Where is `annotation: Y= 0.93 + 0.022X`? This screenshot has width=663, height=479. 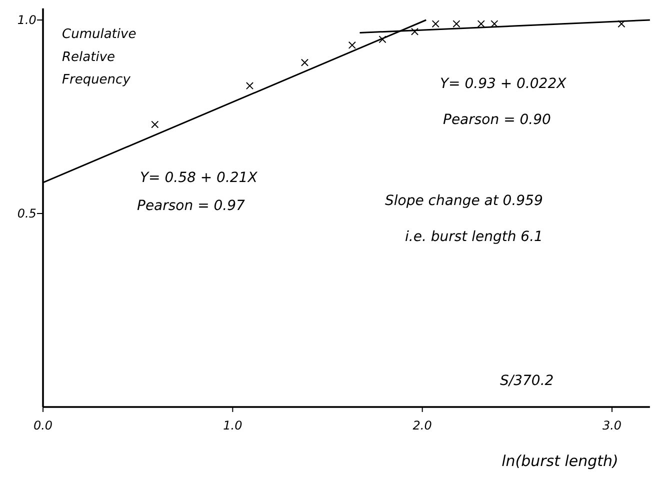 annotation: Y= 0.93 + 0.022X is located at coordinates (503, 84).